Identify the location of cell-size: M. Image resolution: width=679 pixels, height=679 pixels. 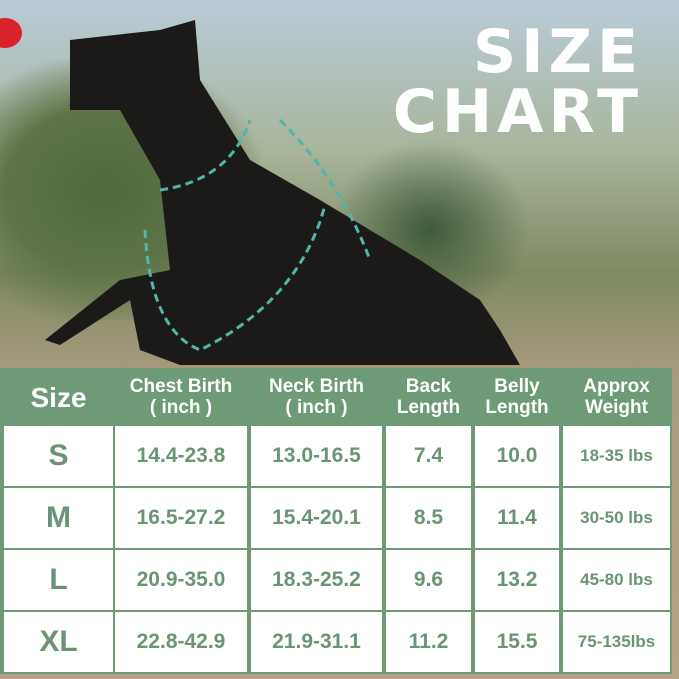
(58, 518).